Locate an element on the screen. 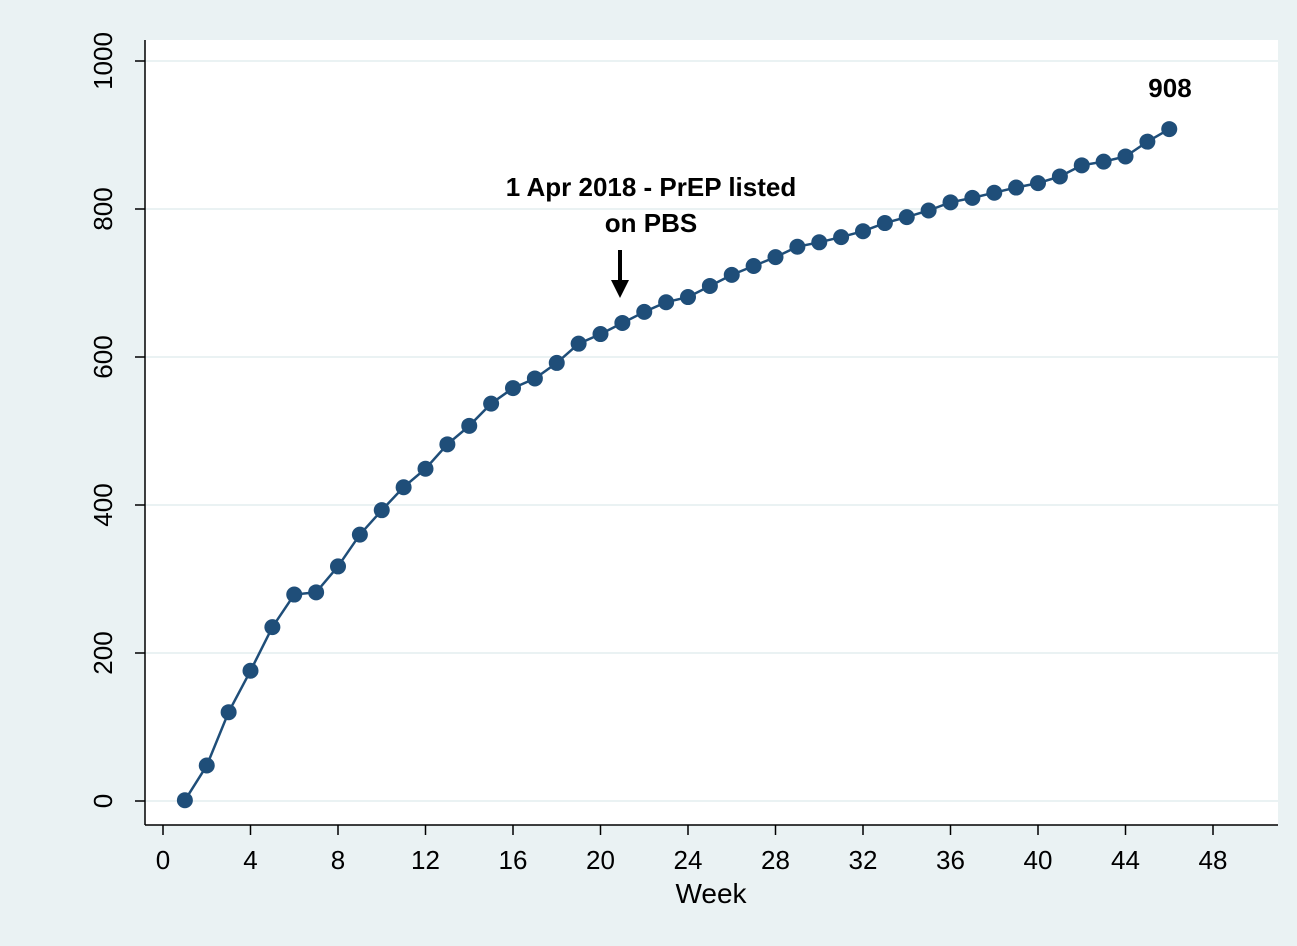  y-tick-label: 800 is located at coordinates (103, 208).